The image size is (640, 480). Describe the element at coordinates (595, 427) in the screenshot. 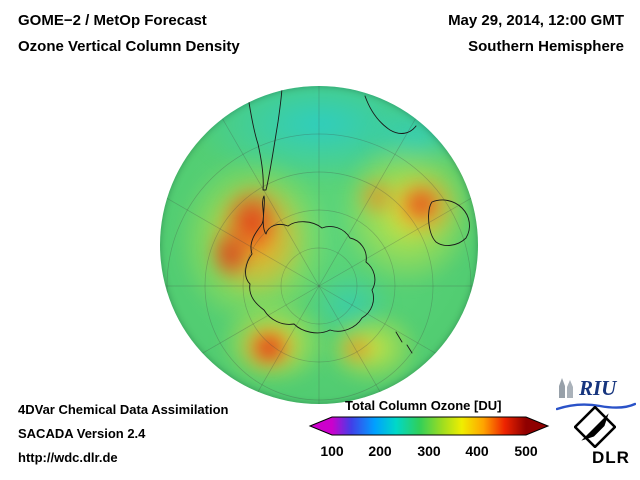

I see `dlr-emblem-icon` at that location.